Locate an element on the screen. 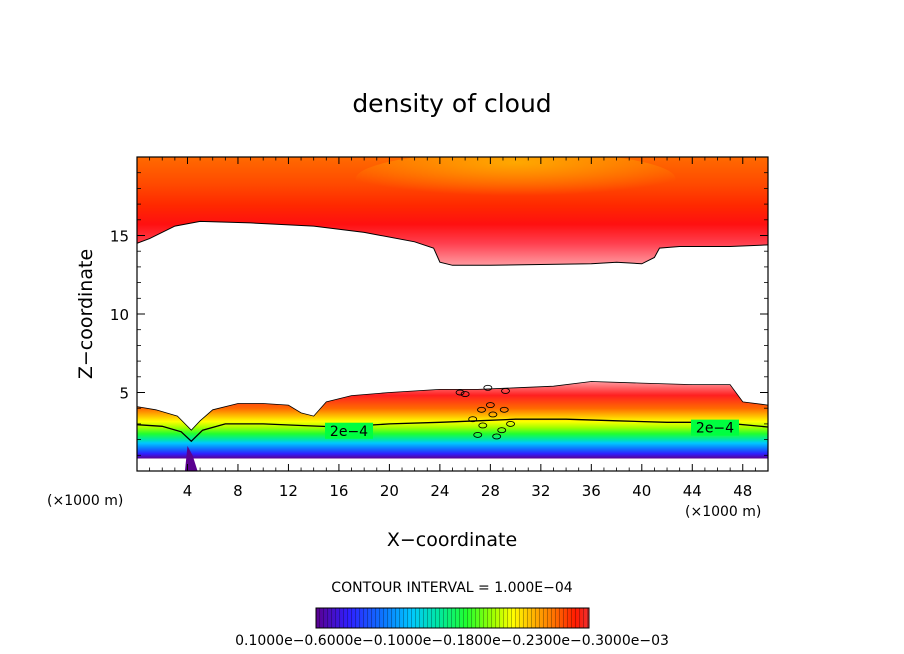 Image resolution: width=904 pixels, height=654 pixels. lower-cloud-outline is located at coordinates (452, 406).